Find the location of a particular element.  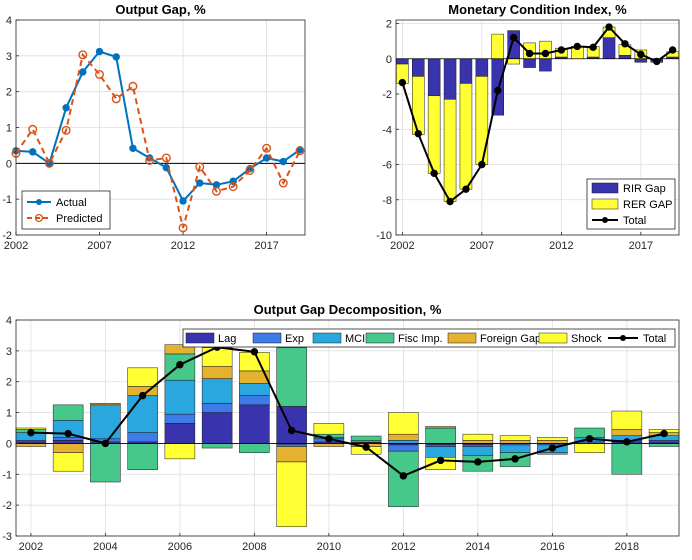

y-ticks: -10 -8 -6 -4 -2 0 2 is located at coordinates (387, 130).